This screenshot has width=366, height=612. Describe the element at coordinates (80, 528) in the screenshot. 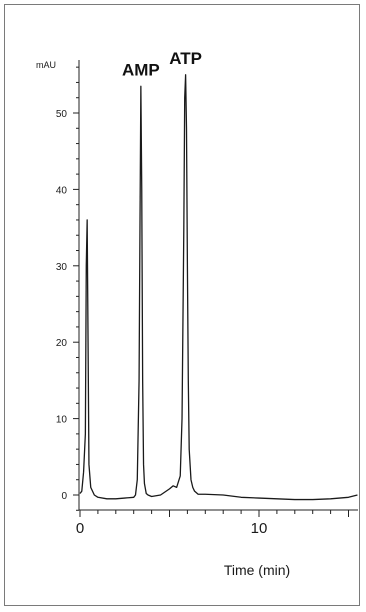

I see `x-tick-label: 0` at that location.